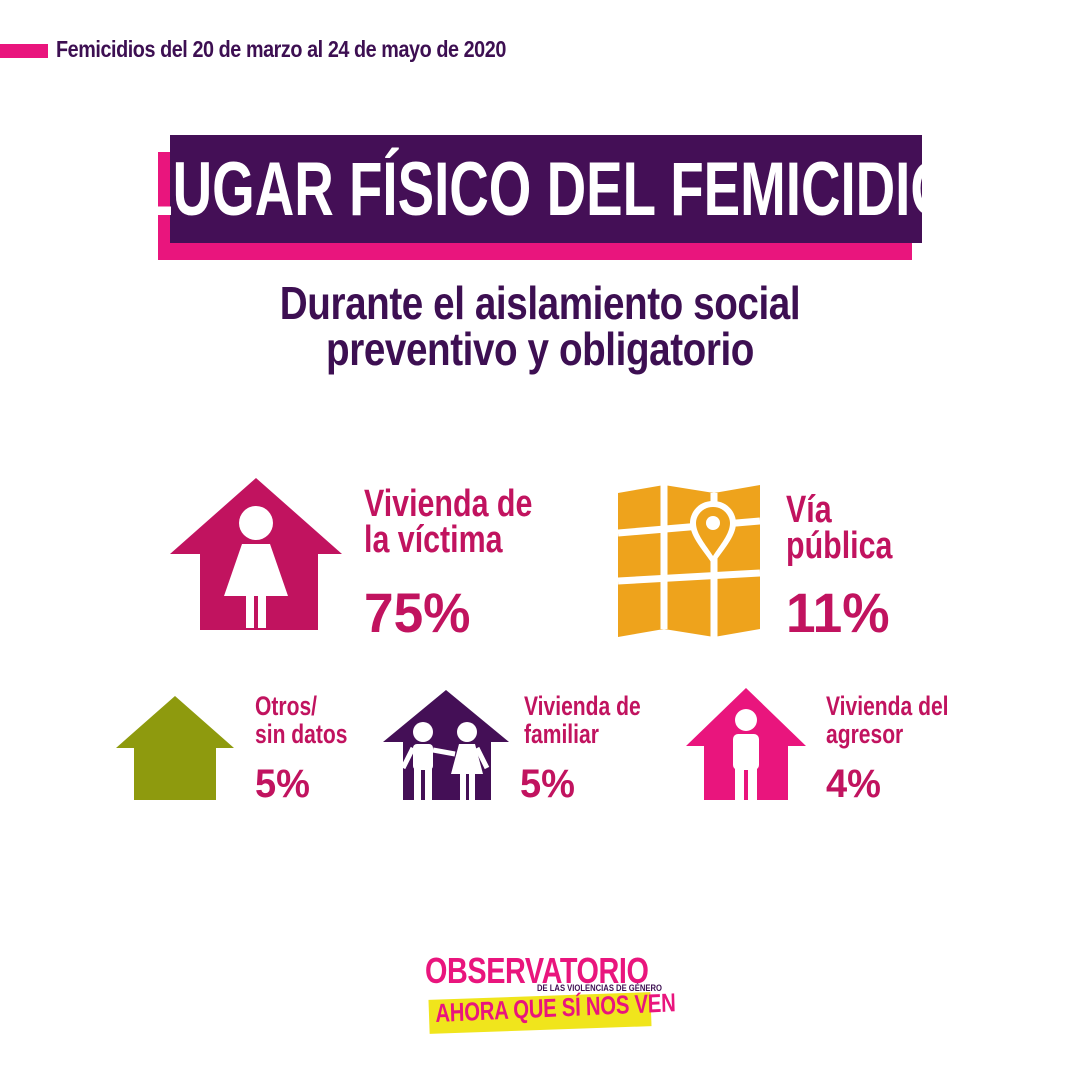 Image resolution: width=1081 pixels, height=1081 pixels. What do you see at coordinates (24, 51) in the screenshot?
I see `caption-accent-bar` at bounding box center [24, 51].